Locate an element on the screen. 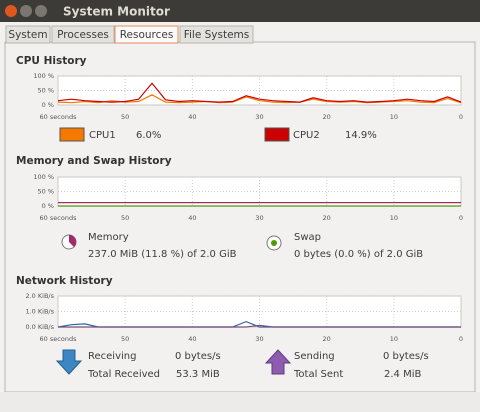 This screenshot has width=480, height=412. total-label: Total Sent is located at coordinates (318, 374).